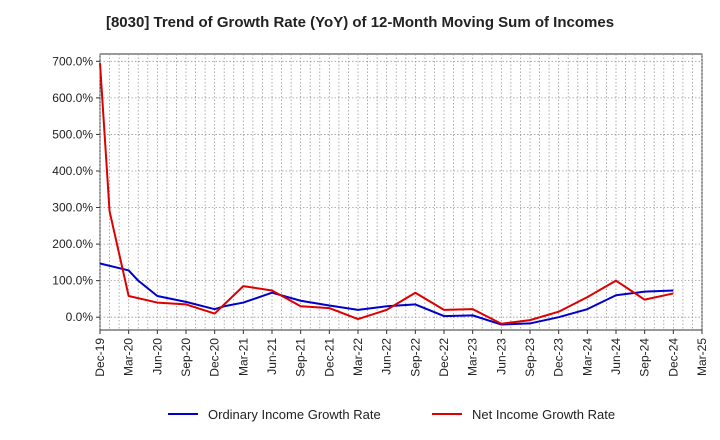  I want to click on x-tick-label: Dec-22, so click(444, 357).